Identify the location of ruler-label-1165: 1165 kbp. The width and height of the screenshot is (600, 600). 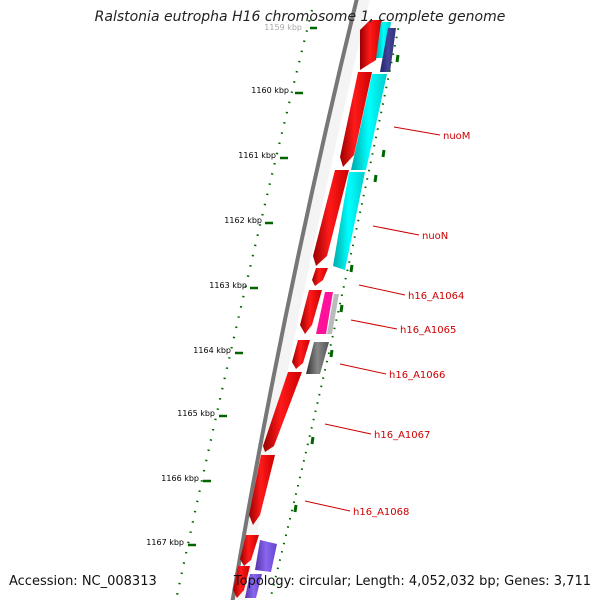
(196, 413).